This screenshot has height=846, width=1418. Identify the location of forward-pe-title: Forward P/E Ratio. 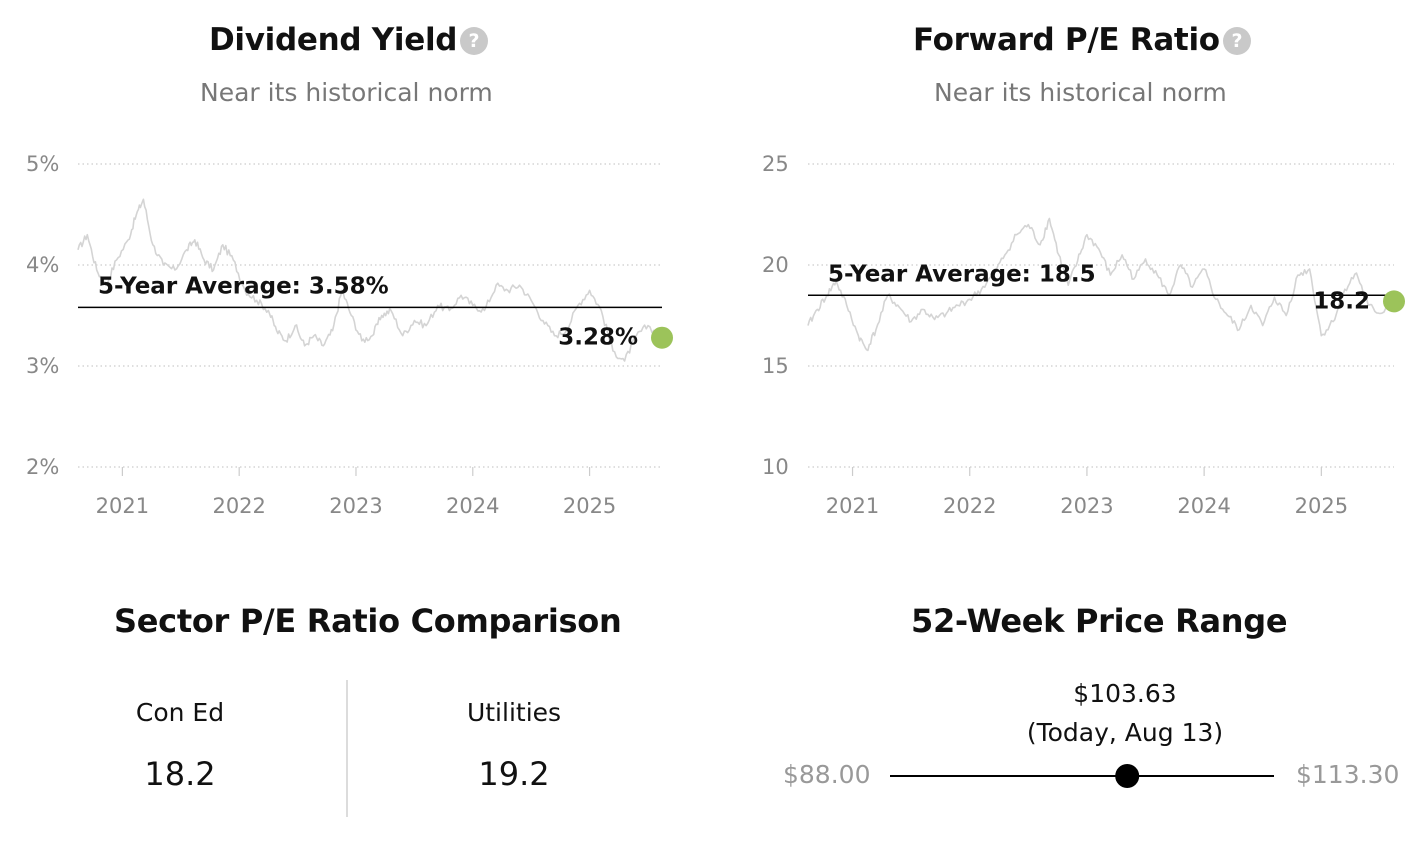
(1066, 40).